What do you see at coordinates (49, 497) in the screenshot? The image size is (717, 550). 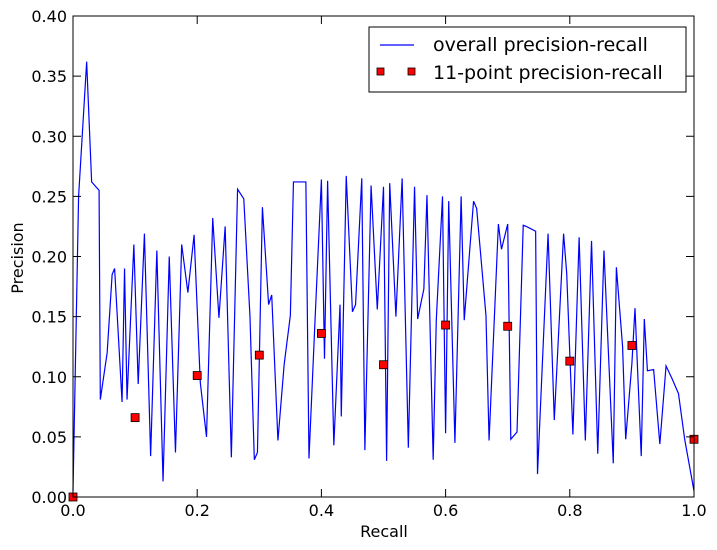 I see `y-tick-label: 0.00` at bounding box center [49, 497].